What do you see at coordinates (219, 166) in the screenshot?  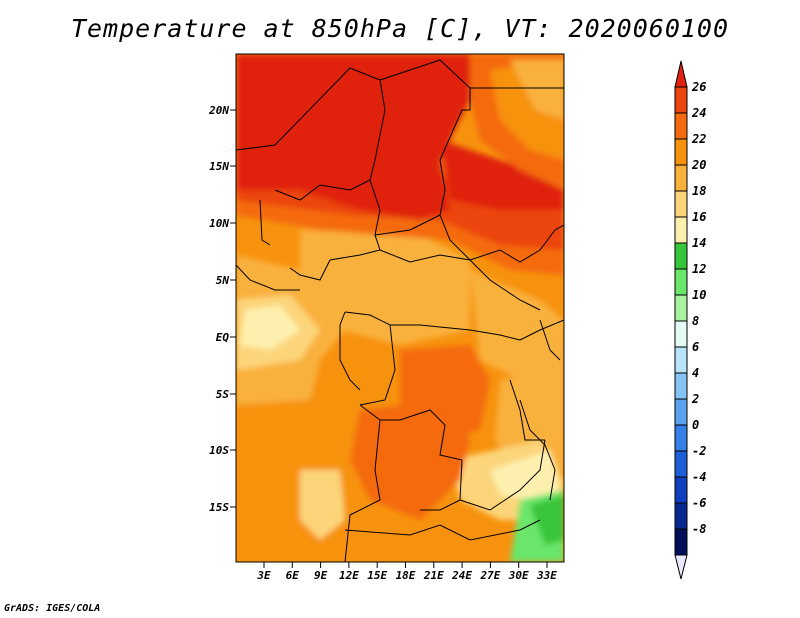 I see `lat-tick-label: 15N` at bounding box center [219, 166].